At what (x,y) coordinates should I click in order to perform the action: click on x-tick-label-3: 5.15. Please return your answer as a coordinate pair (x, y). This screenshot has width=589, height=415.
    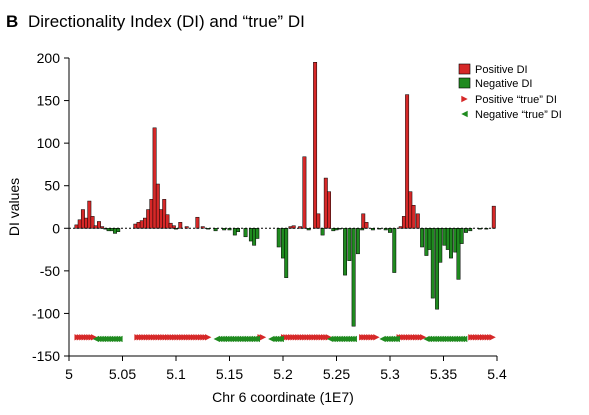
    Looking at the image, I should click on (229, 374).